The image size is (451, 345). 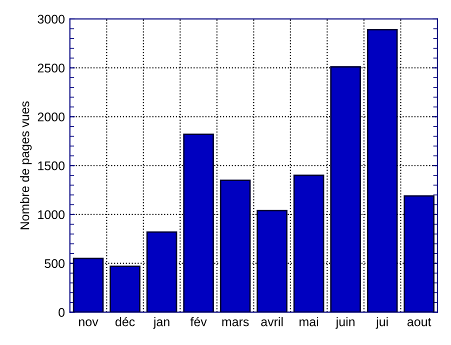 What do you see at coordinates (51, 117) in the screenshot?
I see `y-tick-label: 2000` at bounding box center [51, 117].